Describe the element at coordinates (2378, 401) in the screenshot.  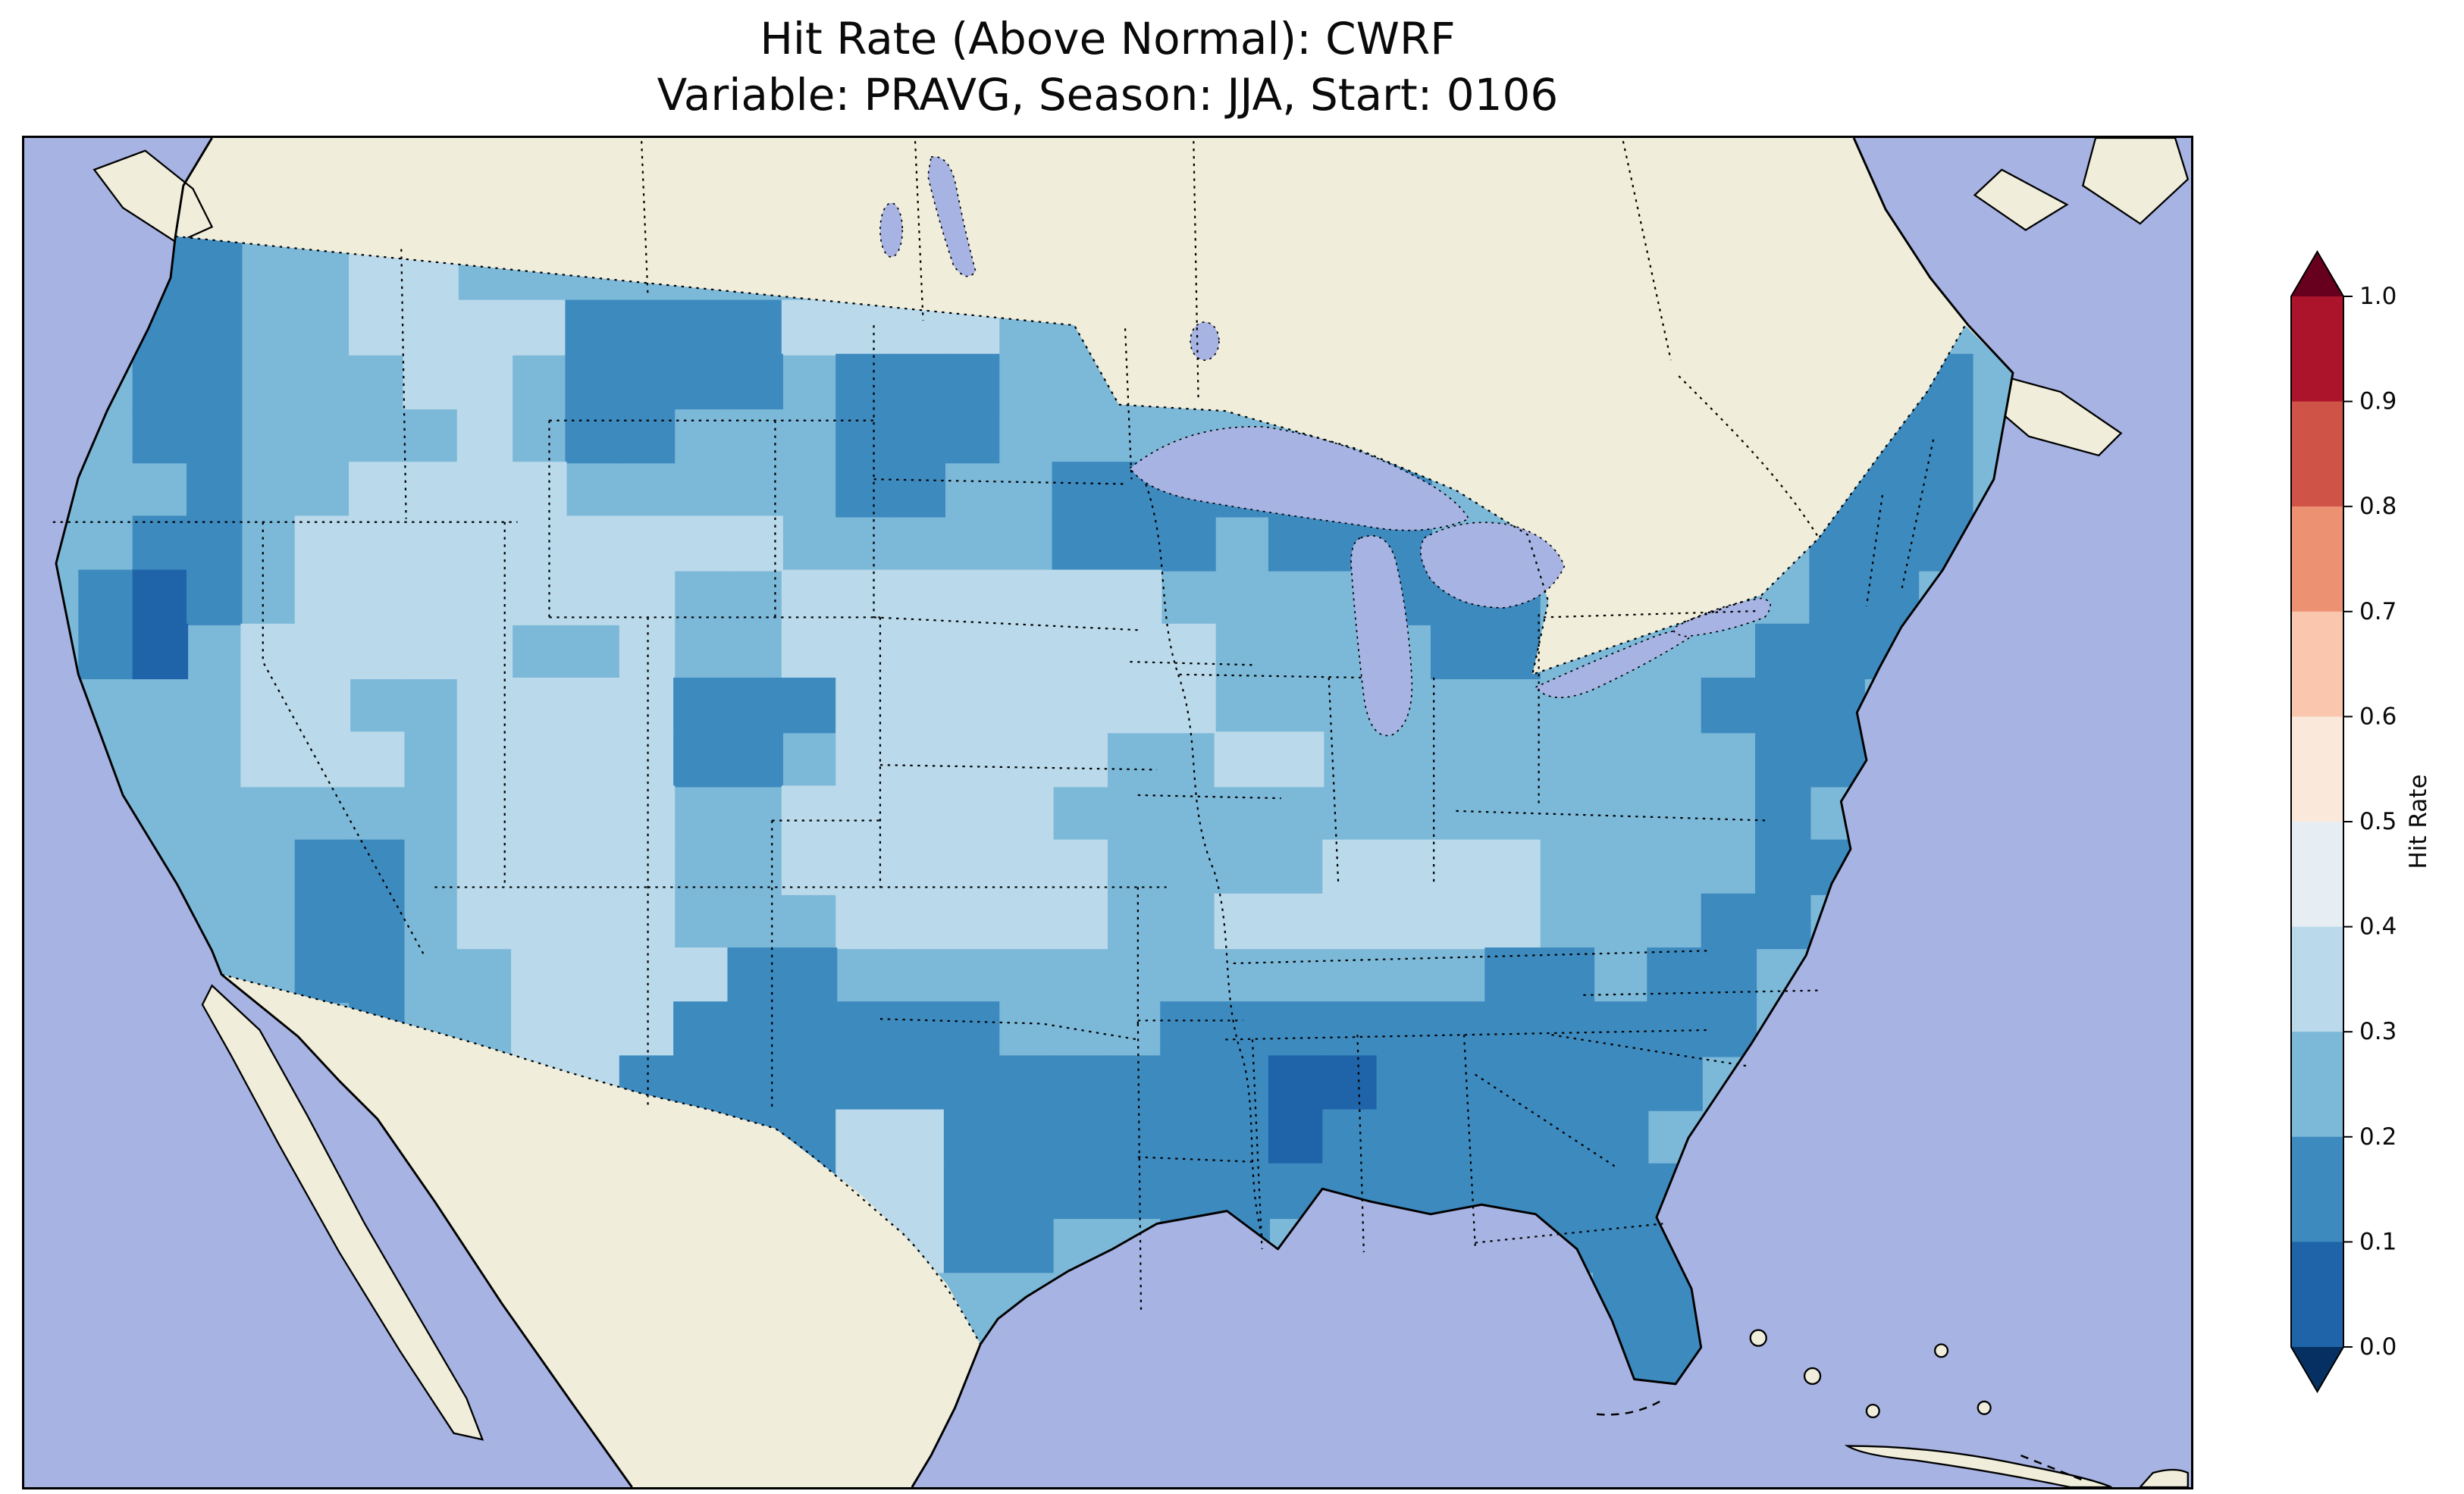
I see `colorbar-tick-label: 0.9` at that location.